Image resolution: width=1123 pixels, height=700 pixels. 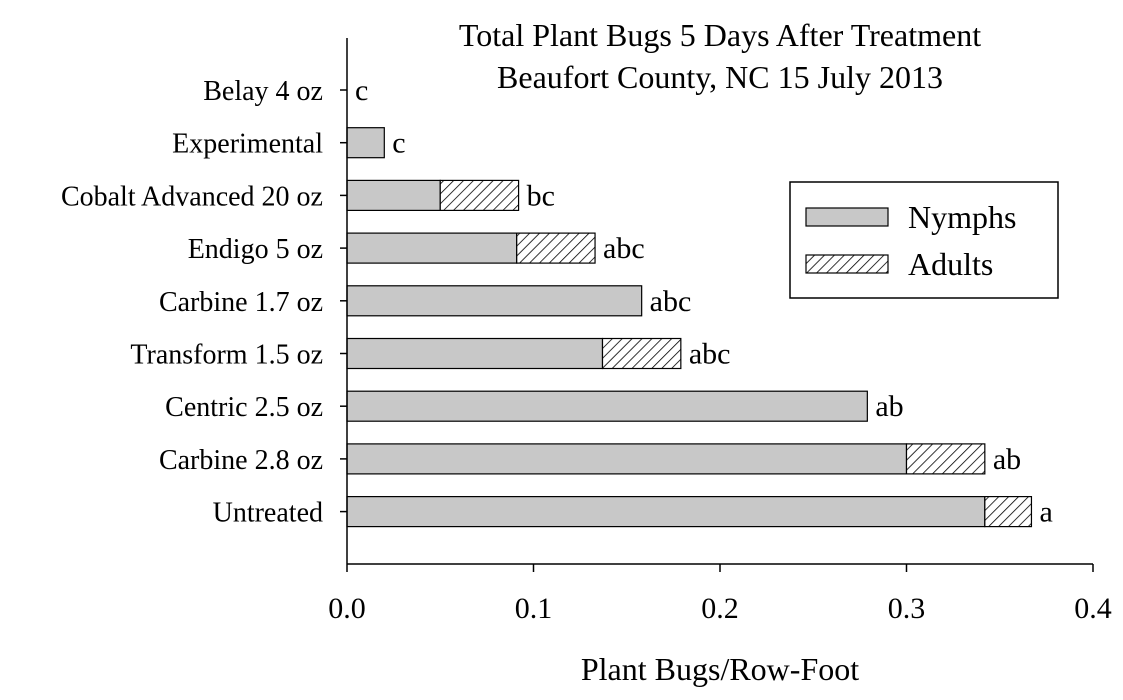 I want to click on bar-adults-endigo-5-oz, so click(x=556, y=248).